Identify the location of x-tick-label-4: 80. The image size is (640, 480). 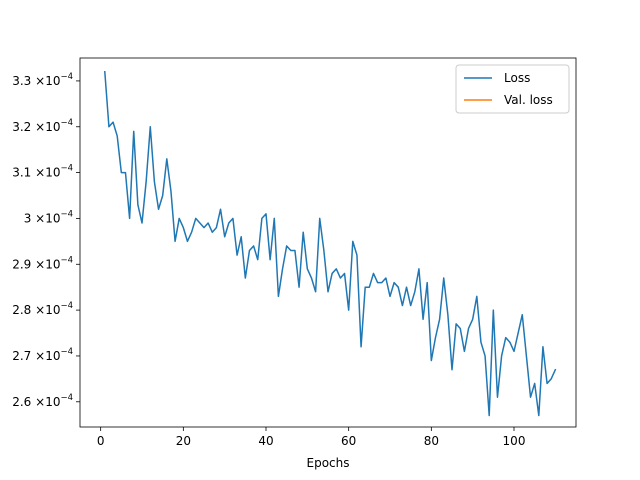
(431, 441).